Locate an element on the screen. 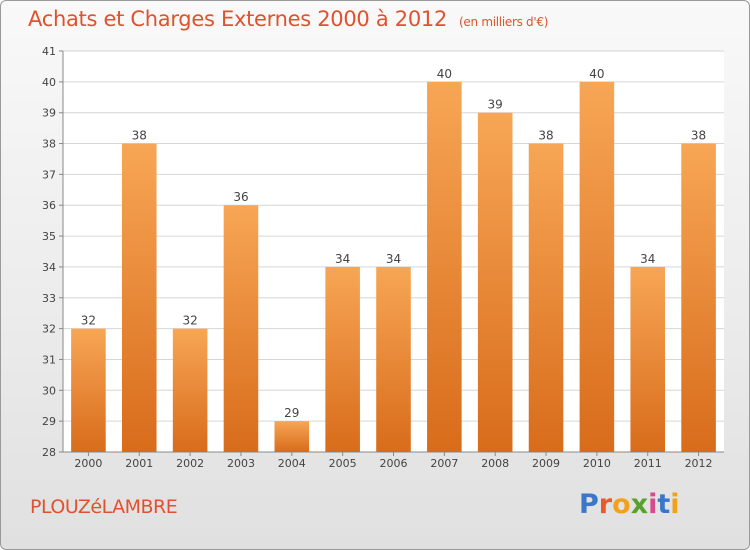  proxiti-logo: Proxiti is located at coordinates (629, 504).